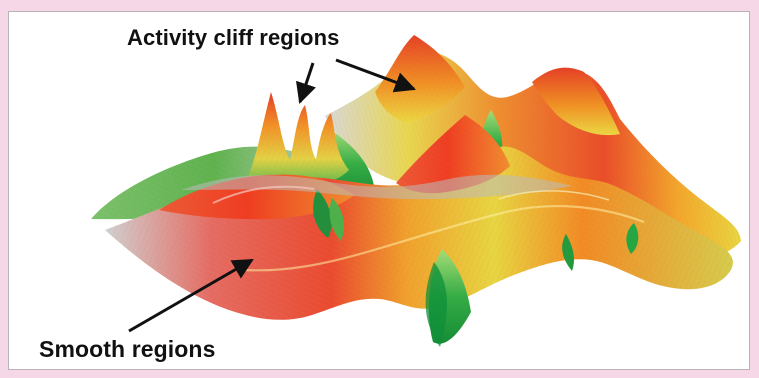 This screenshot has height=378, width=759. I want to click on arrow-to-smooth-region, so click(191, 295).